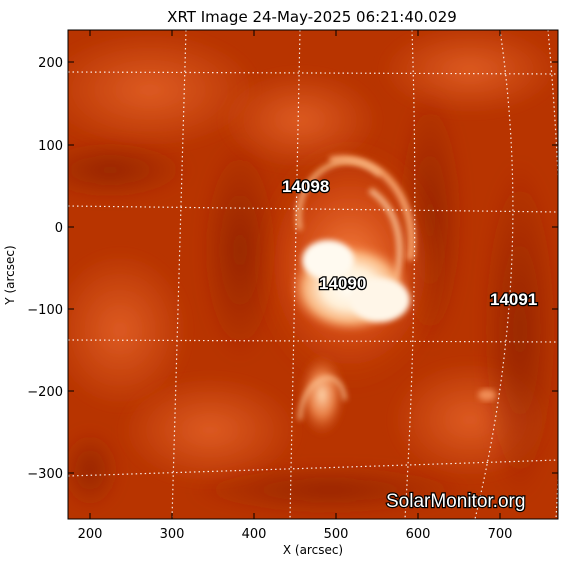  Describe the element at coordinates (254, 534) in the screenshot. I see `x-tick-label: 400` at that location.